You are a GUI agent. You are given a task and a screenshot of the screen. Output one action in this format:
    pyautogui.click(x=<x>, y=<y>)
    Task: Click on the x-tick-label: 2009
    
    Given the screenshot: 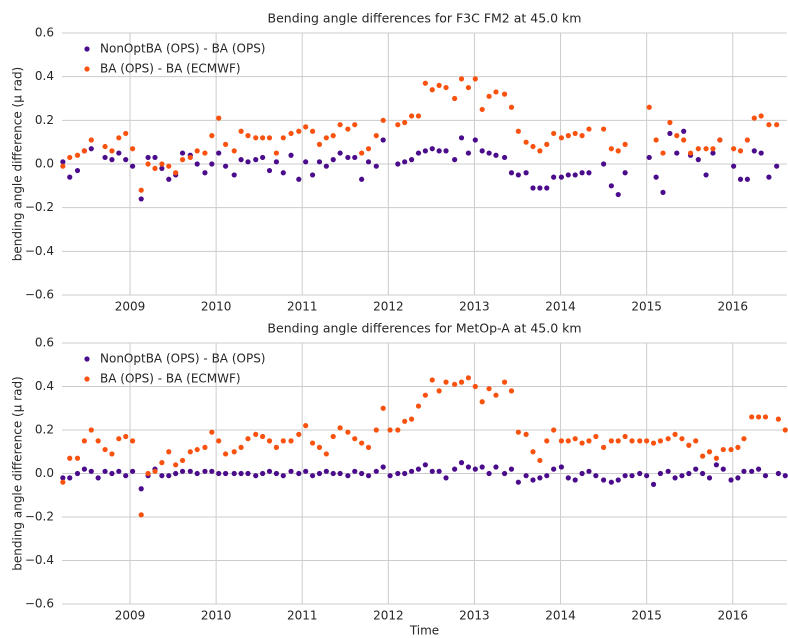 What is the action you would take?
    pyautogui.click(x=130, y=616)
    